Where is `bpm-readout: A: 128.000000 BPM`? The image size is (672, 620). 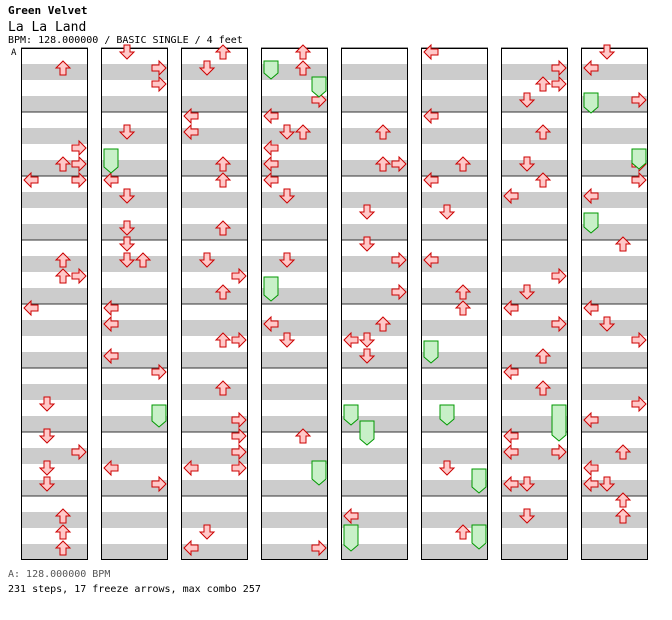
bpm-readout: A: 128.000000 BPM is located at coordinates (59, 574).